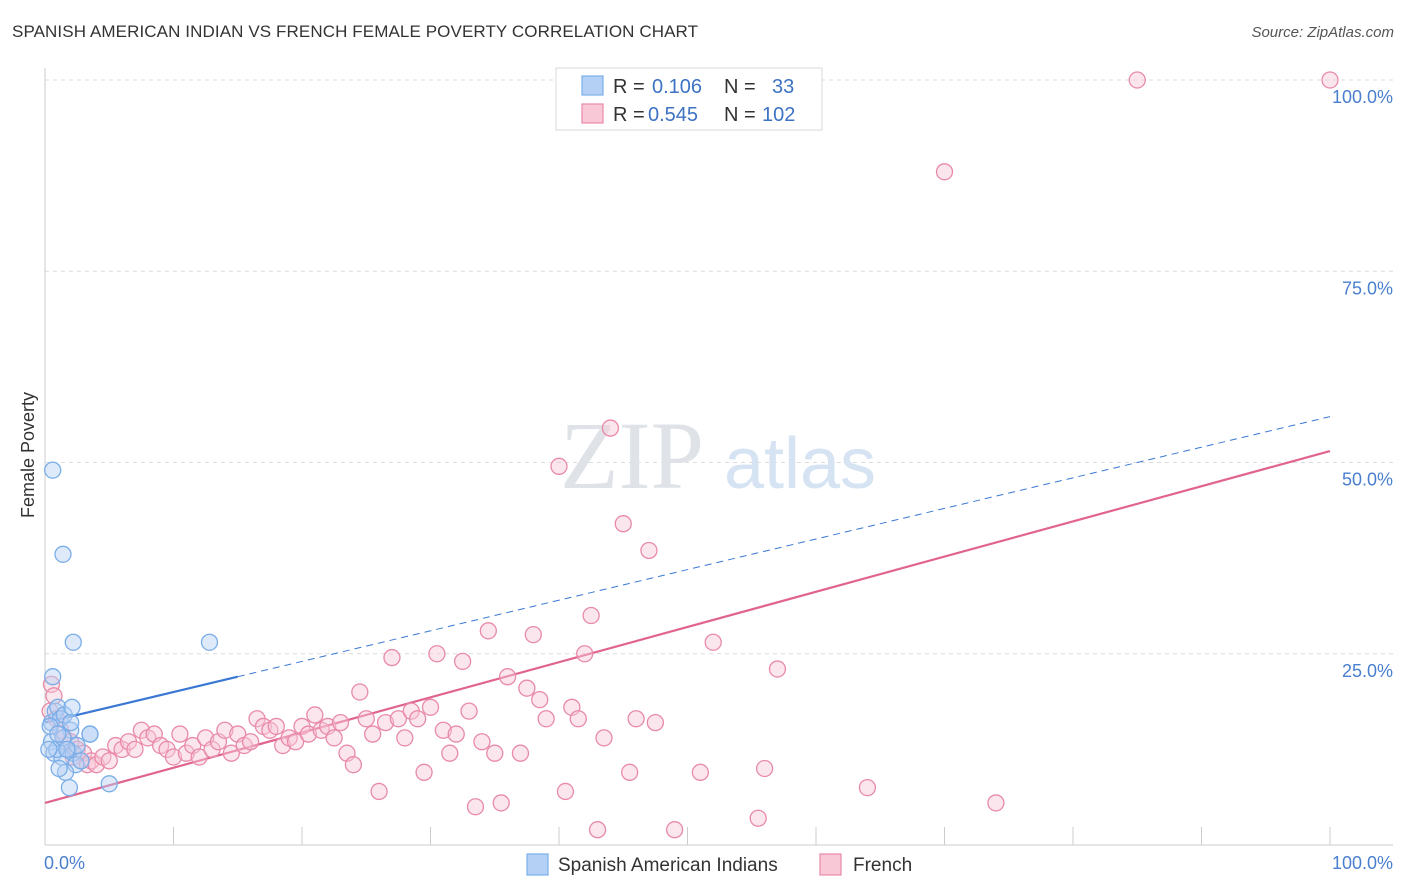 This screenshot has width=1406, height=892. I want to click on legend-r-label-pink: R =, so click(629, 115).